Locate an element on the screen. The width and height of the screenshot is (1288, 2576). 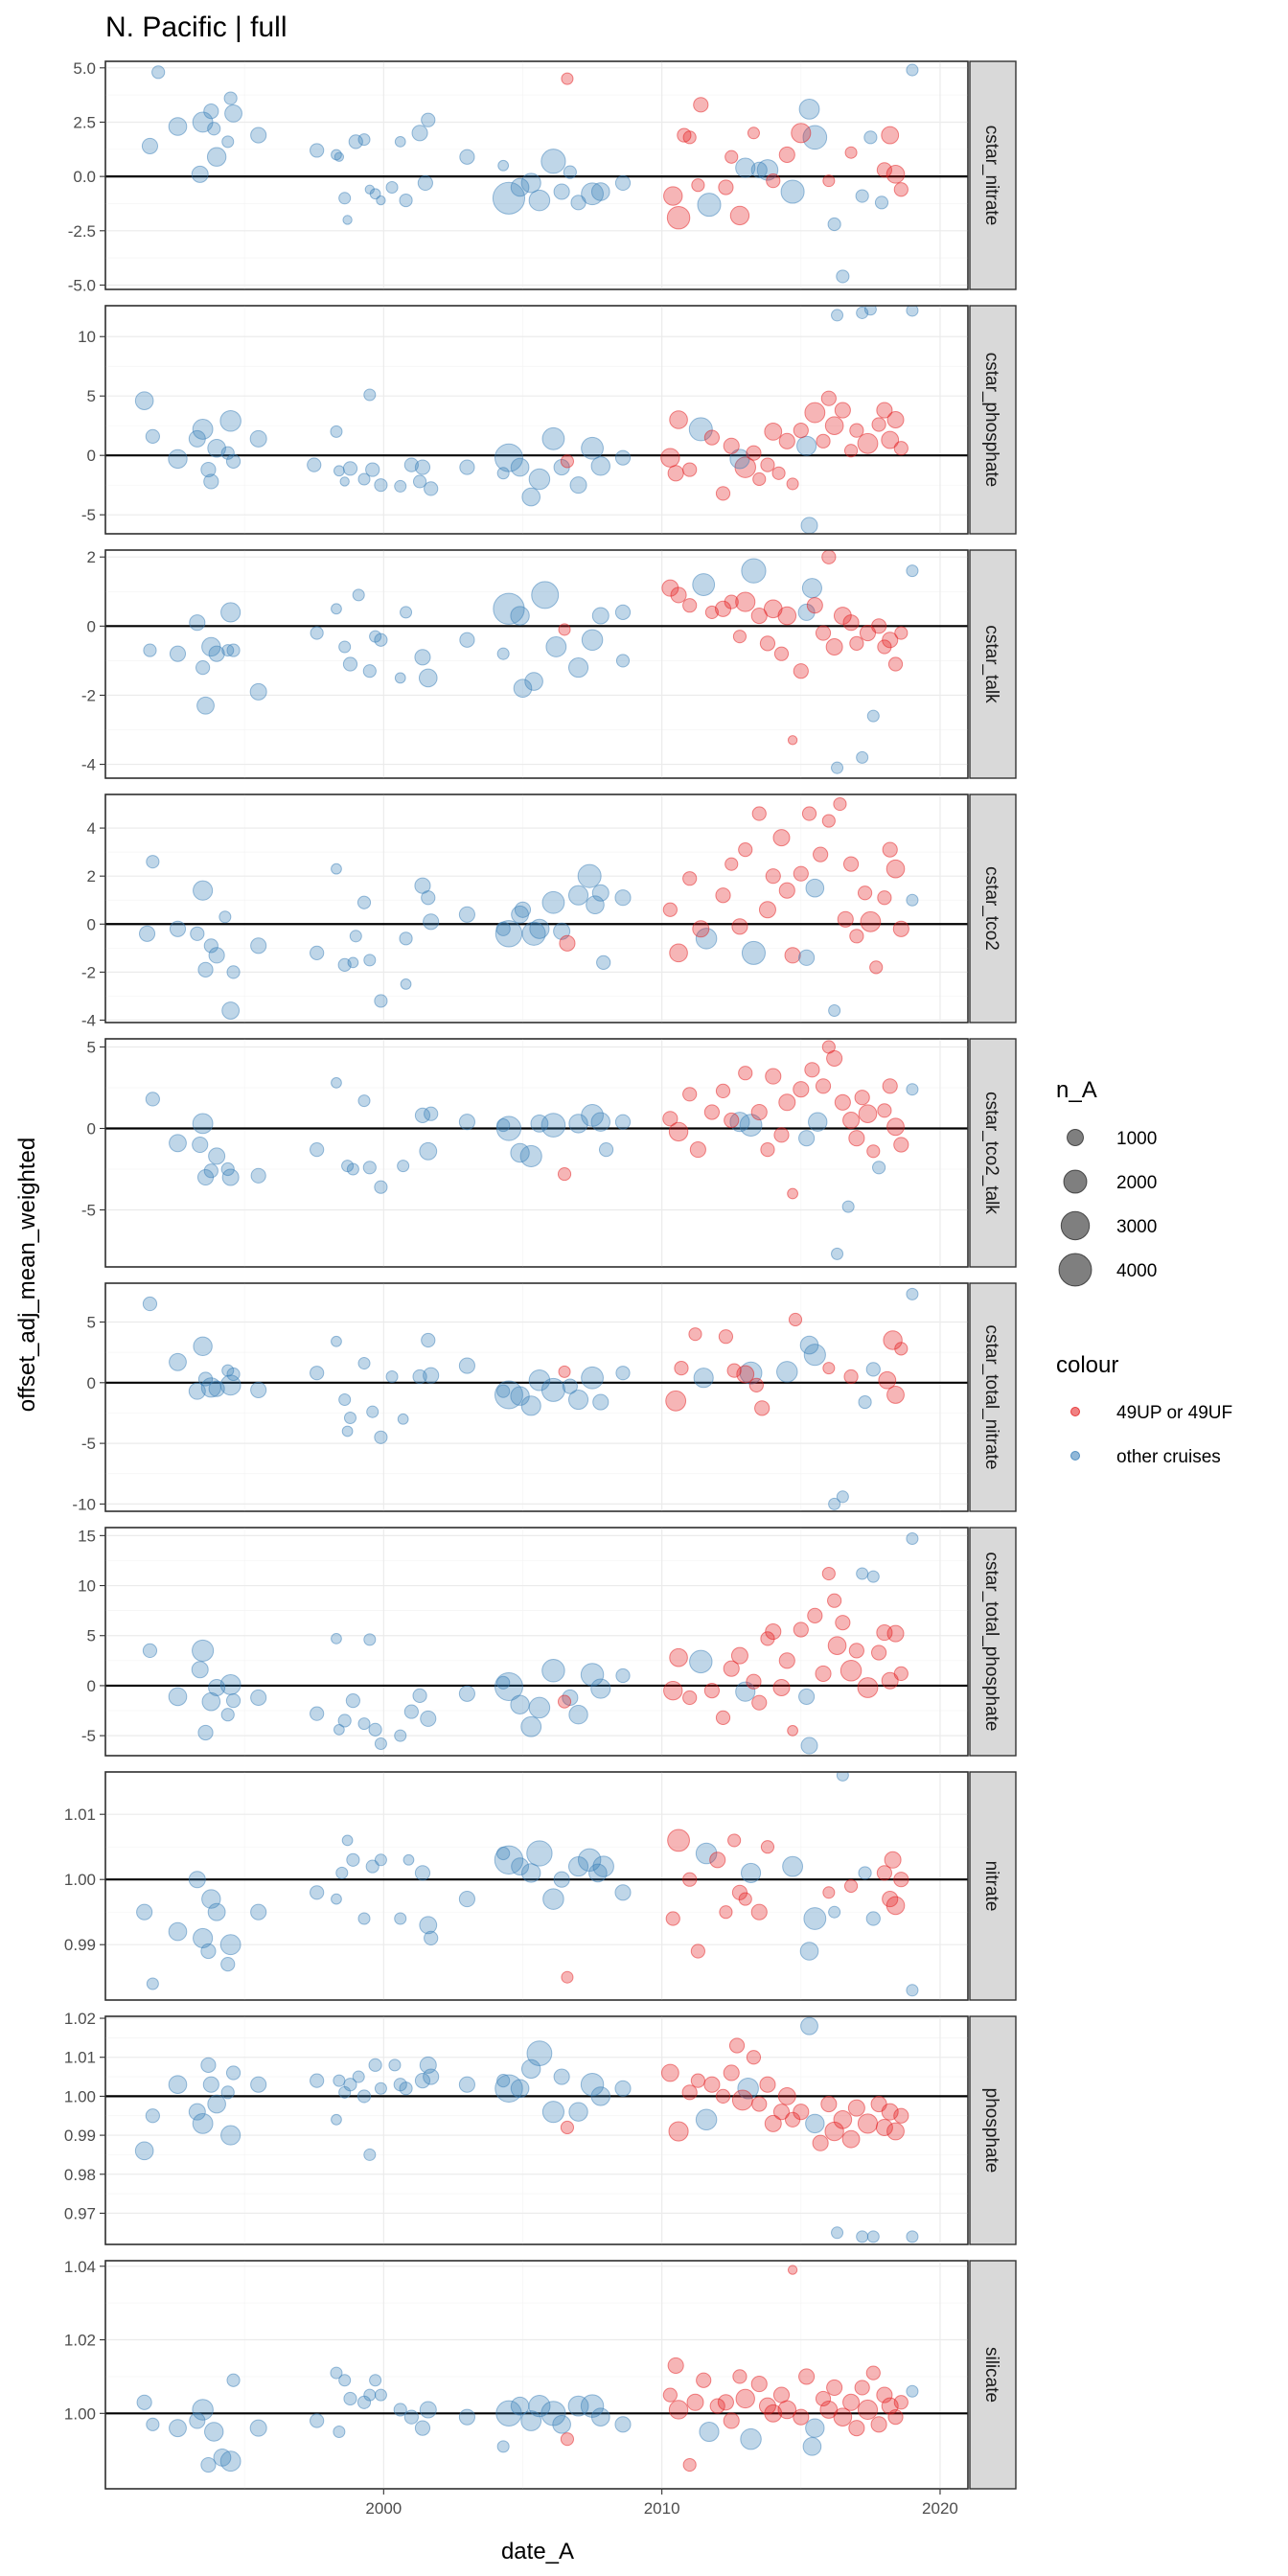
strip-label: cstar_nitrate is located at coordinates (991, 176).